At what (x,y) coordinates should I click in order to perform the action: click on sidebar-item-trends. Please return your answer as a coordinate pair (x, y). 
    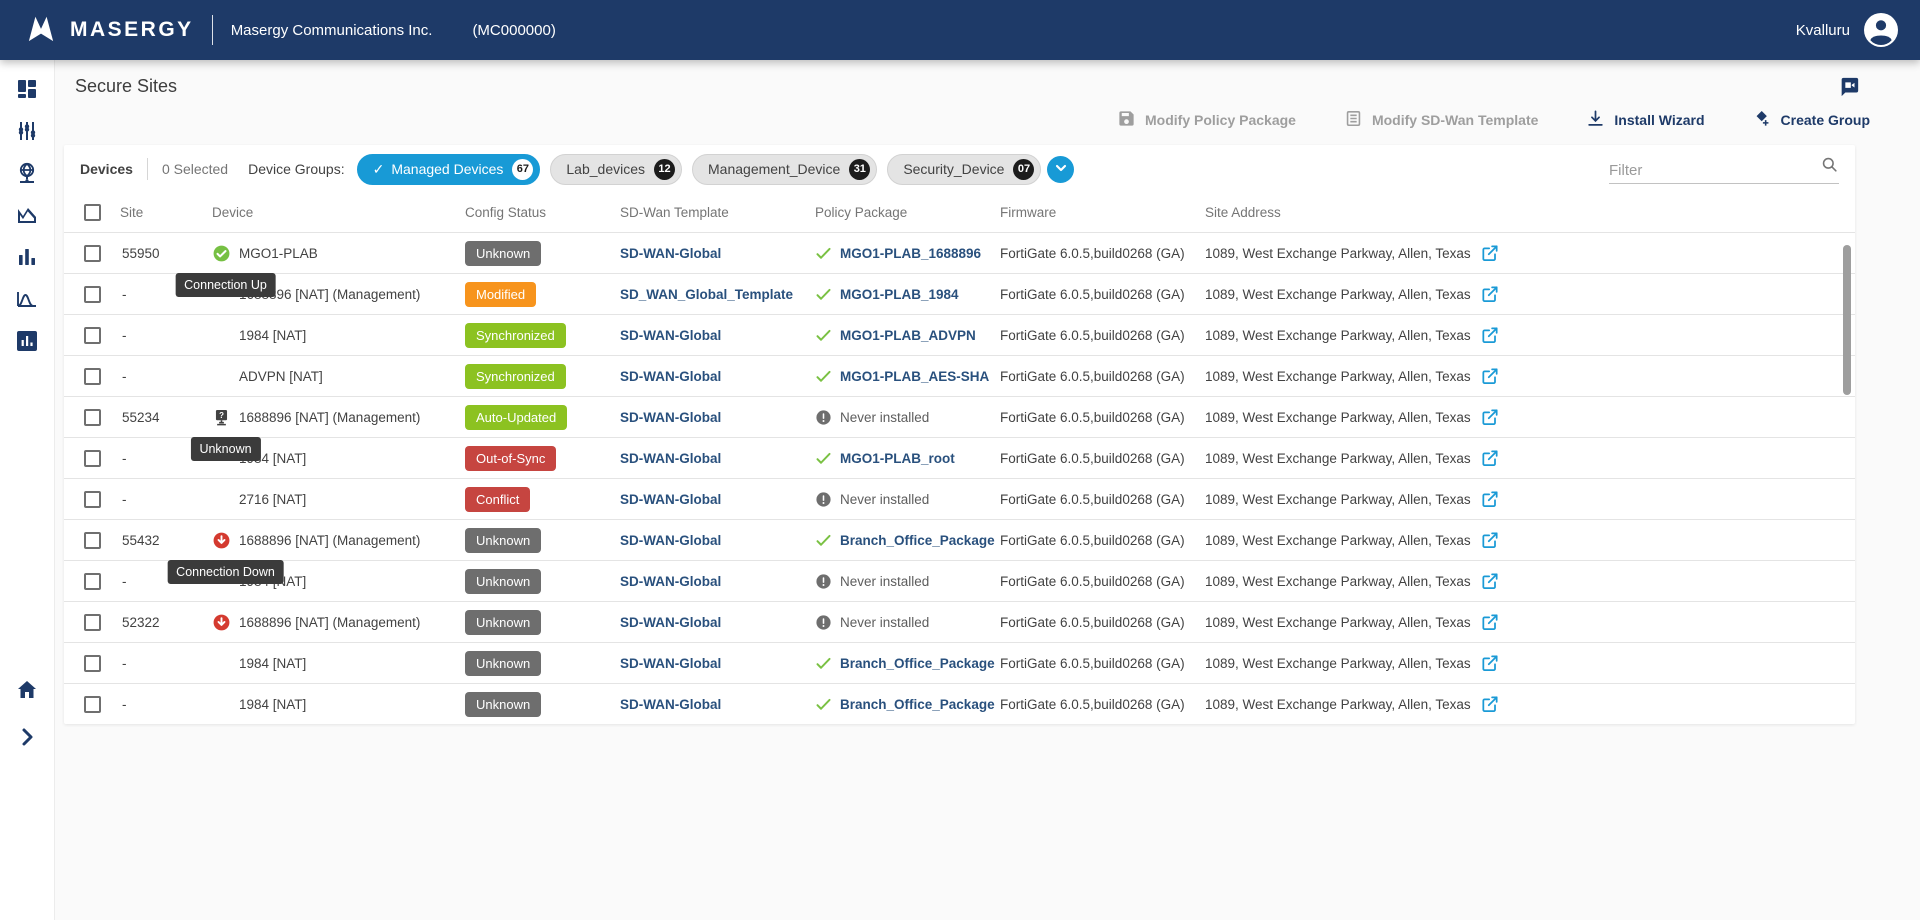
    Looking at the image, I should click on (27, 217).